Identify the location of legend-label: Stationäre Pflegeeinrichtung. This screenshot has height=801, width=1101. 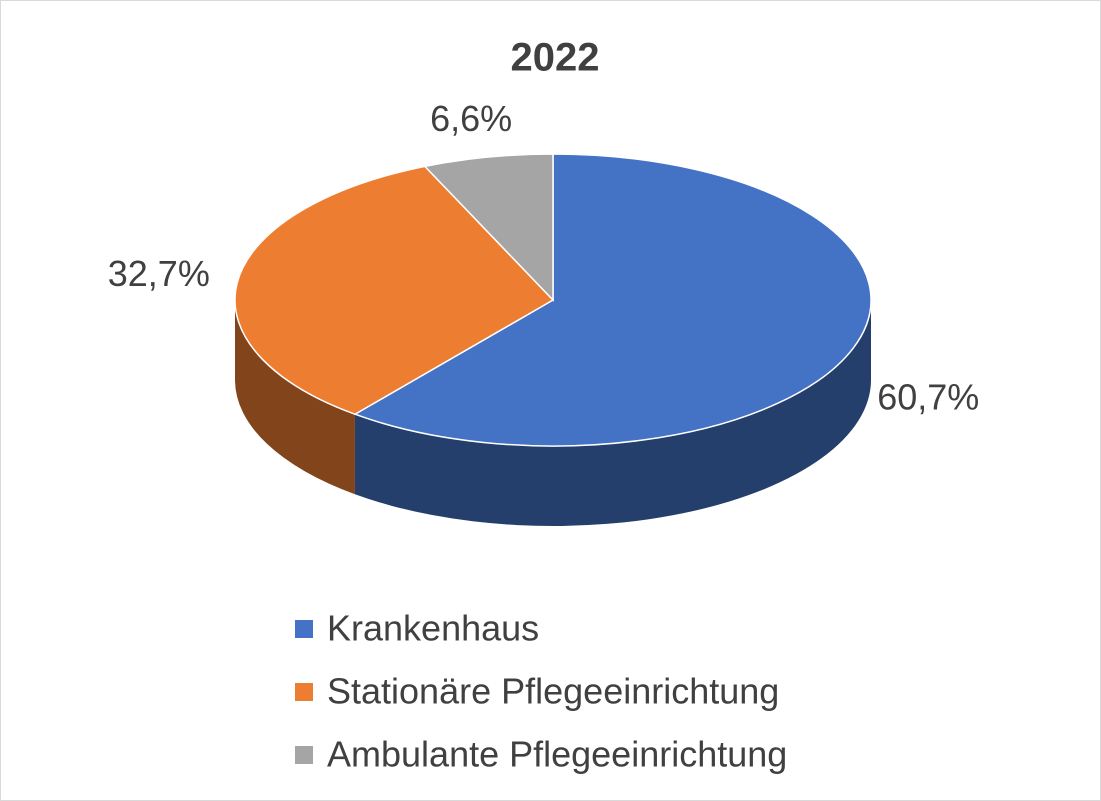
(553, 691).